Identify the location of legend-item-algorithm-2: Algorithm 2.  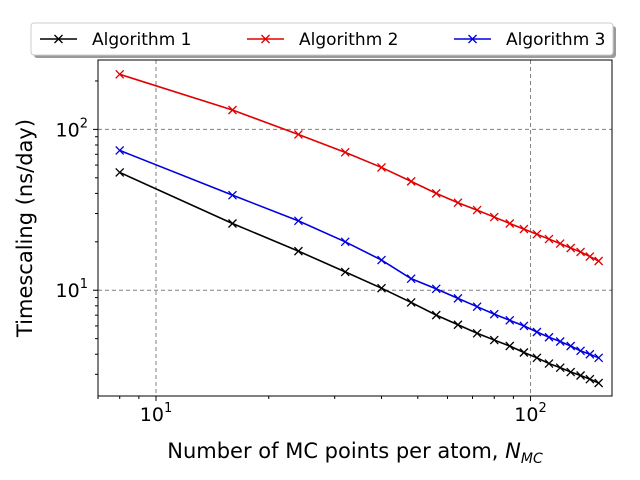
(322, 40).